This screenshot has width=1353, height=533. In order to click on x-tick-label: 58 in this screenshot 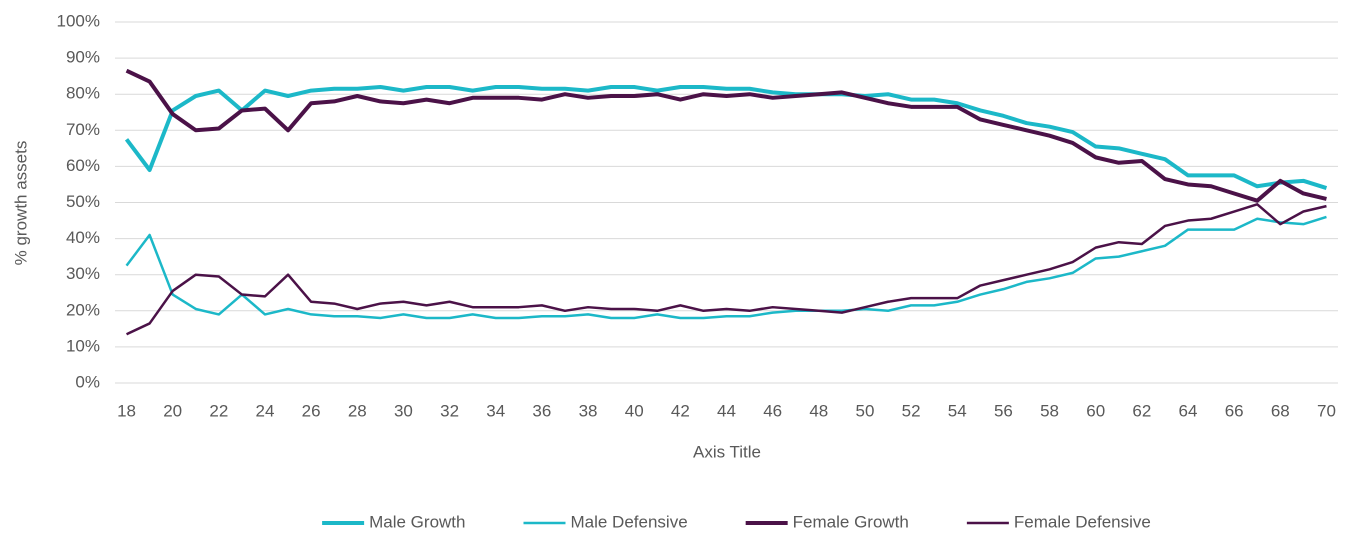, I will do `click(1049, 410)`.